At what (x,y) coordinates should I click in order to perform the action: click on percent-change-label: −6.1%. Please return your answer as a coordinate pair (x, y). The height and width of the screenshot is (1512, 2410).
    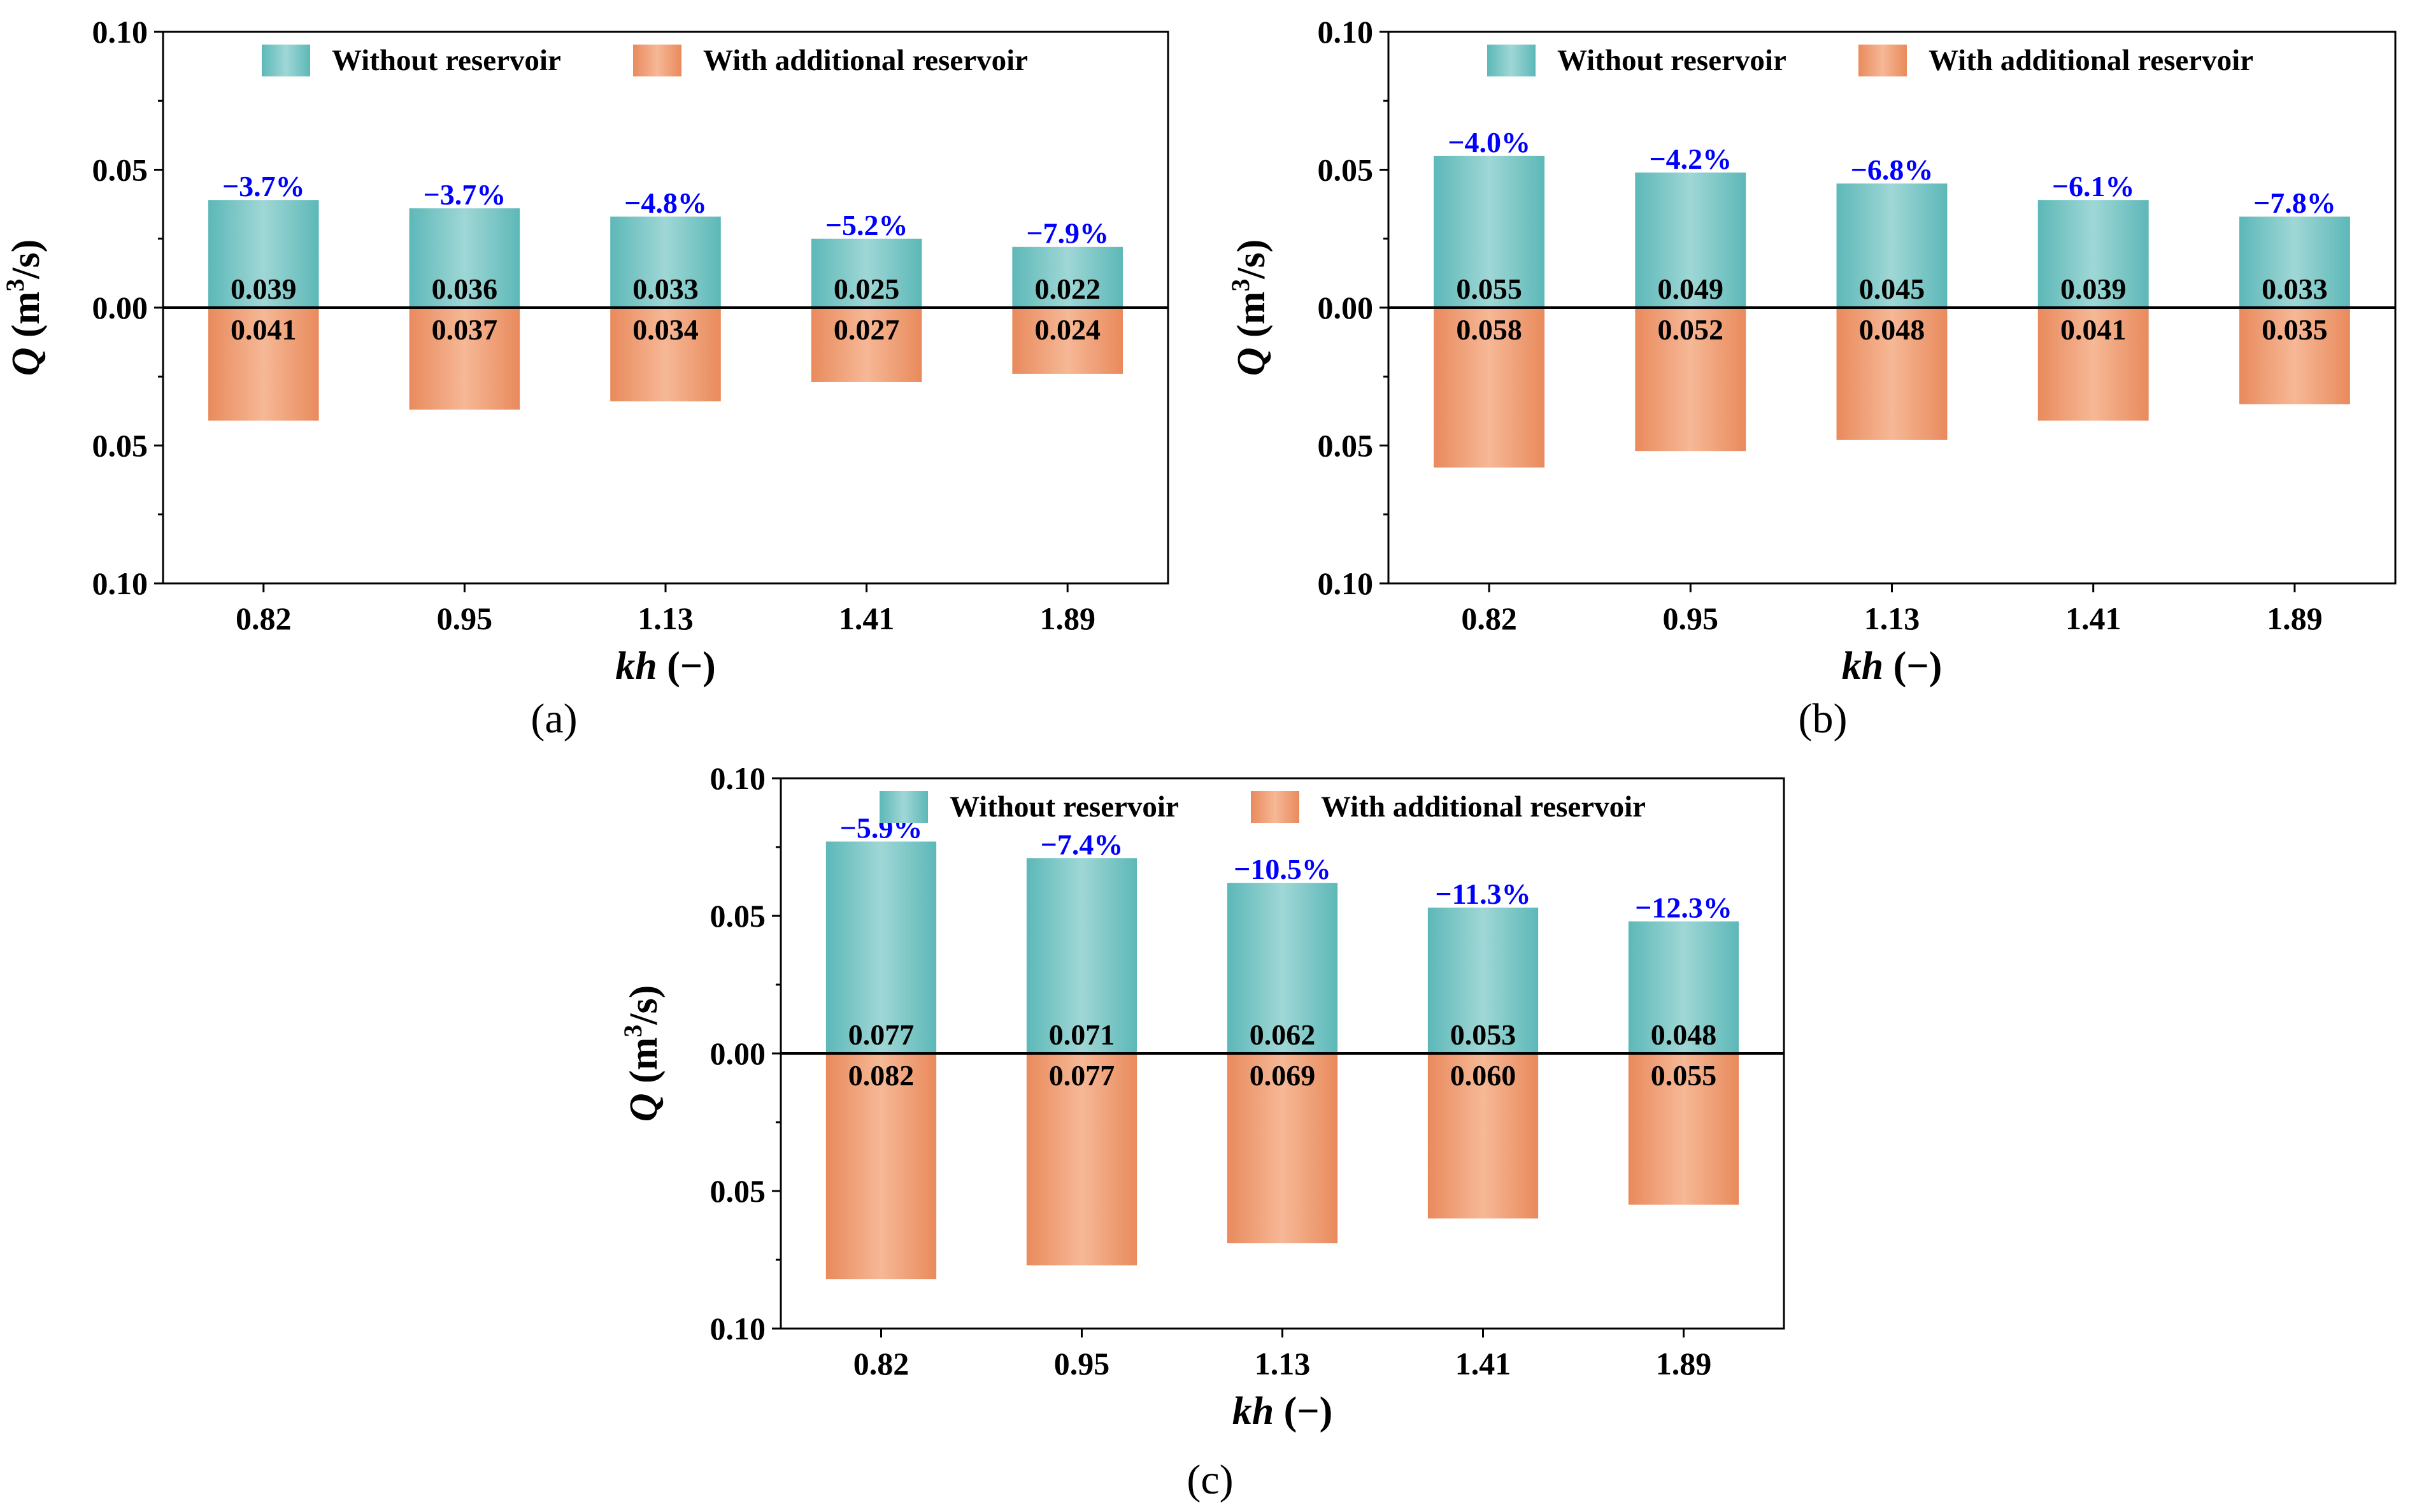
    Looking at the image, I should click on (2093, 186).